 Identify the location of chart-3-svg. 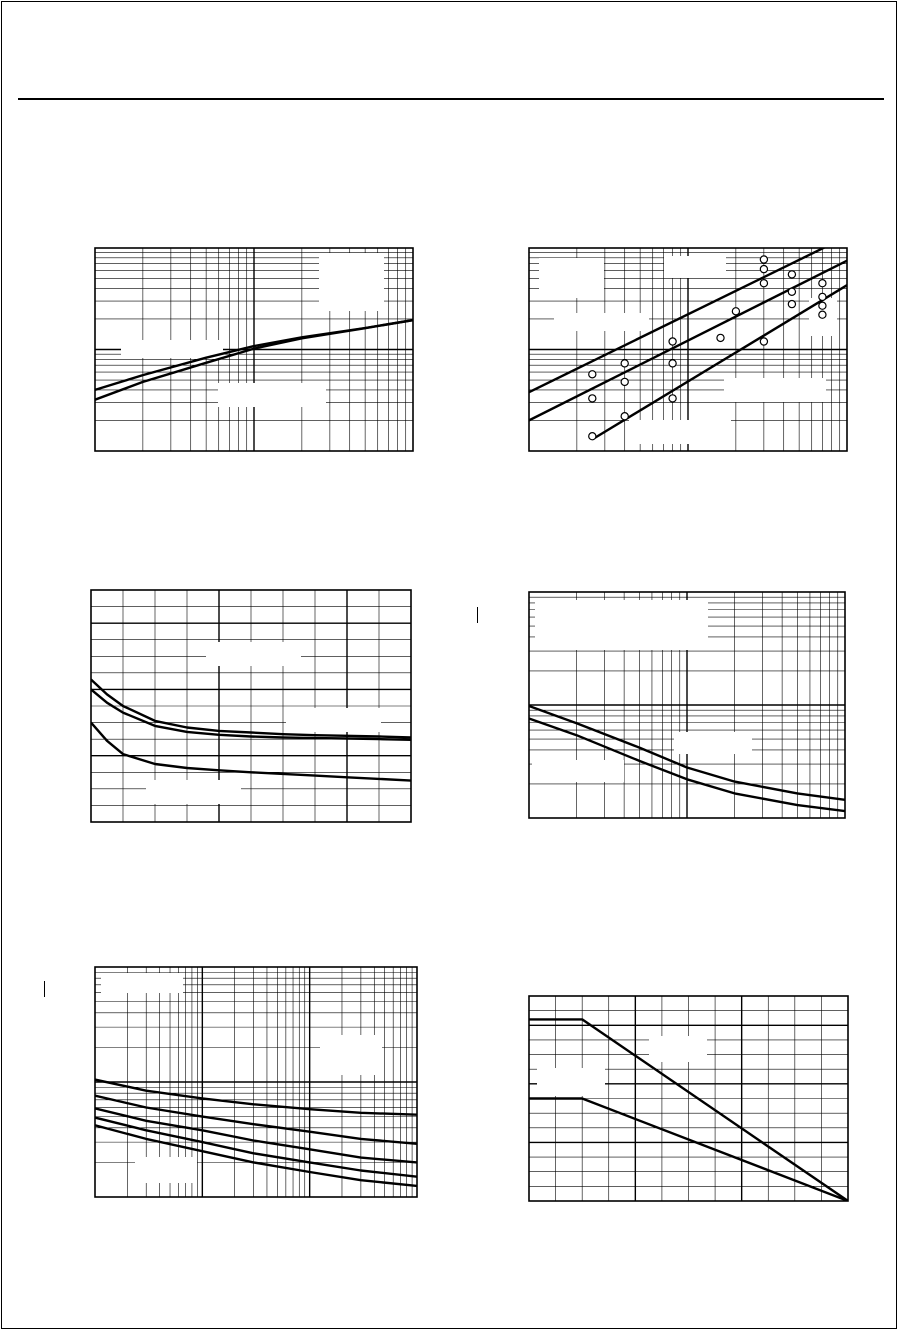
(251, 706).